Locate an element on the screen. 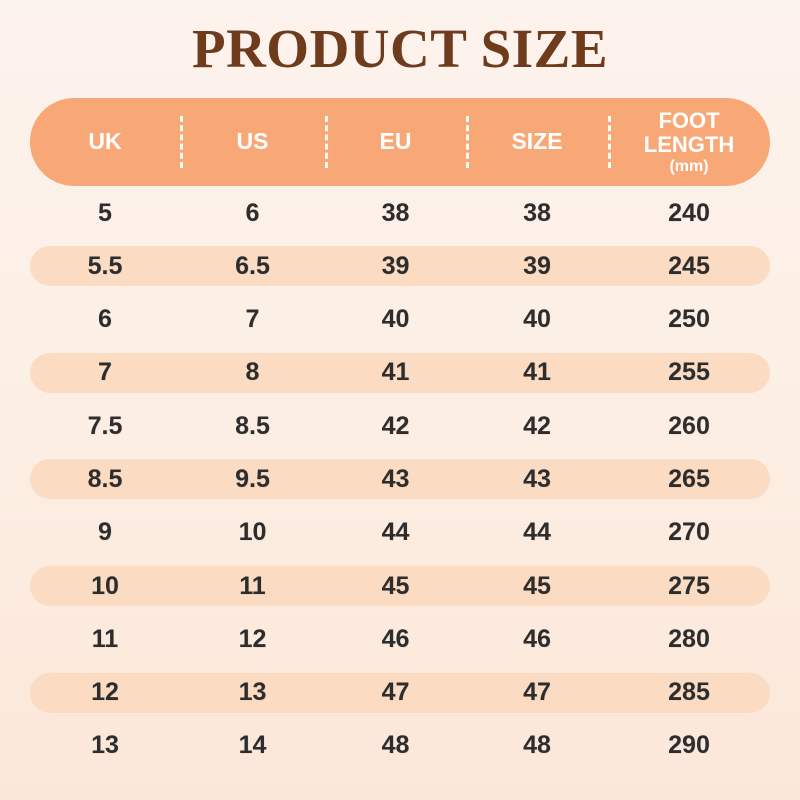  column-header-label: EU is located at coordinates (395, 141).